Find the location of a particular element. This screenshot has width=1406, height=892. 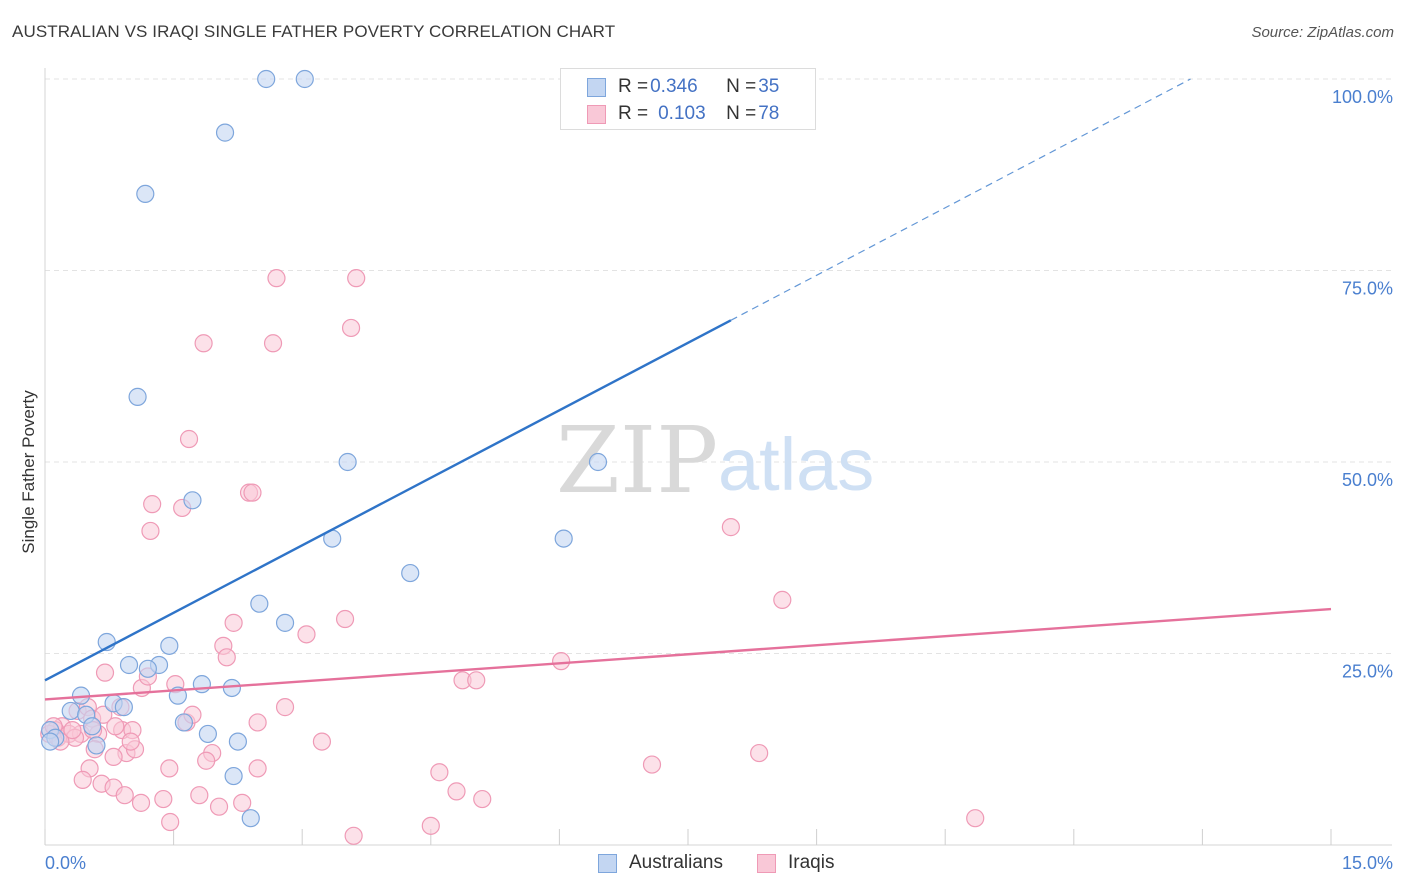

australians-trend-extension is located at coordinates (960, 199).